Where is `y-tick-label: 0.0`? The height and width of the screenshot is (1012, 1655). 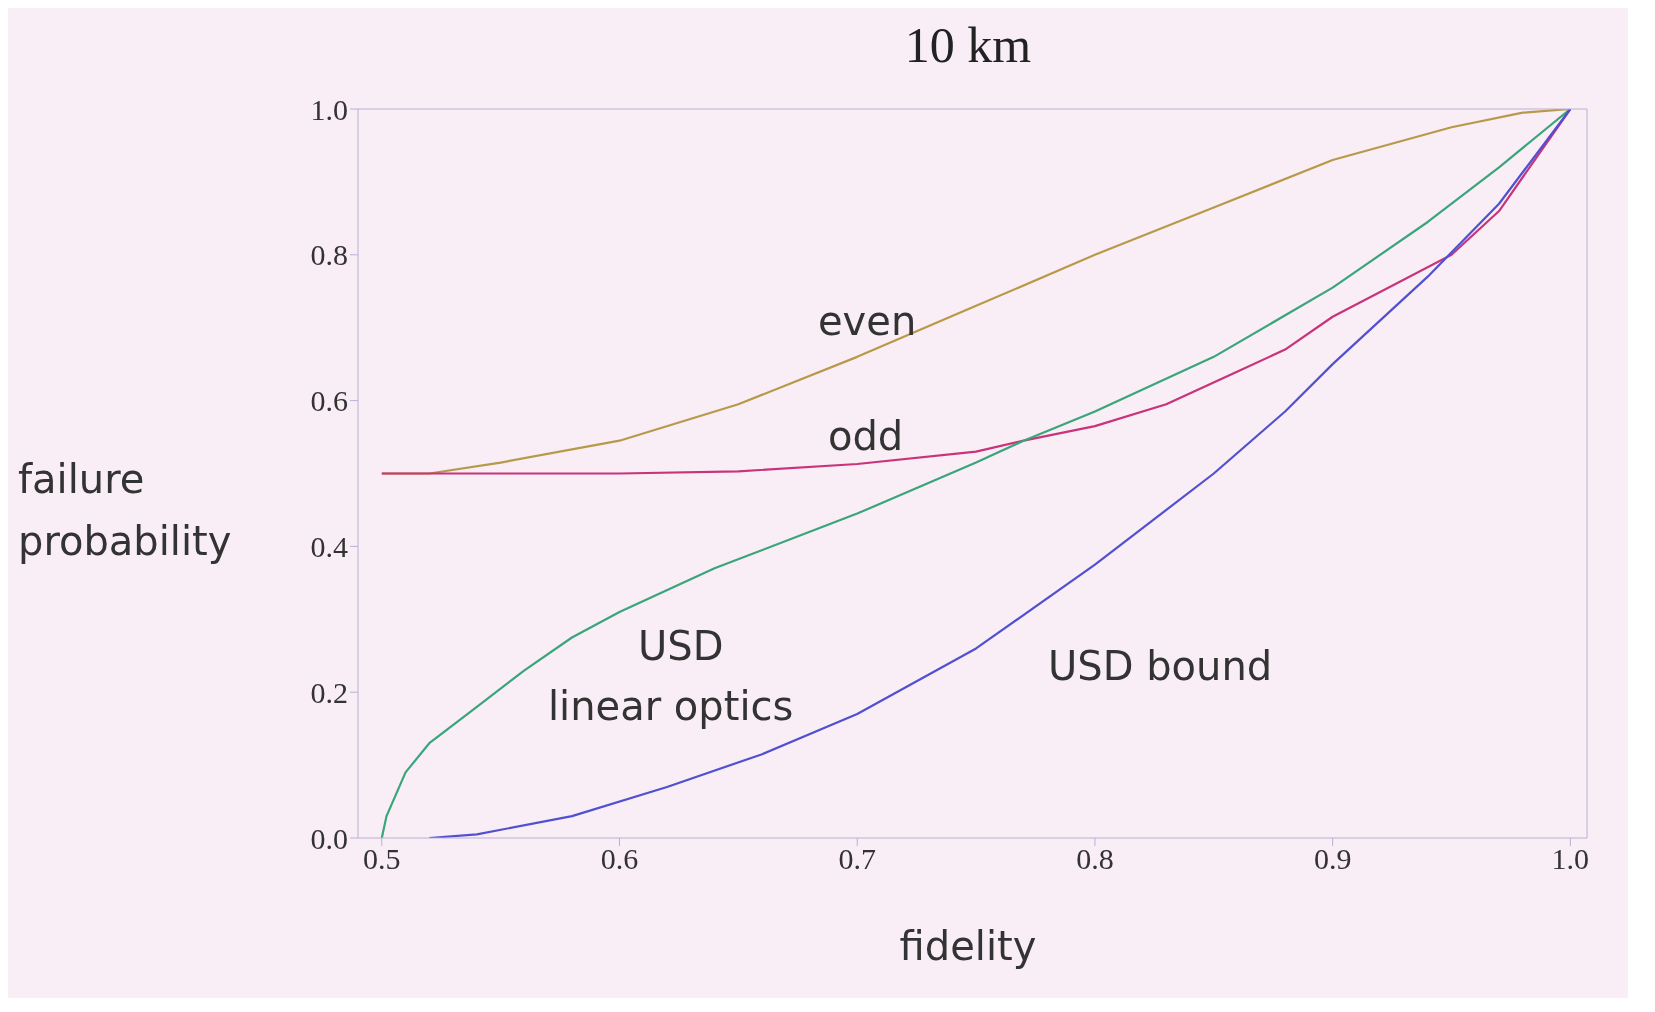
y-tick-label: 0.0 is located at coordinates (329, 838).